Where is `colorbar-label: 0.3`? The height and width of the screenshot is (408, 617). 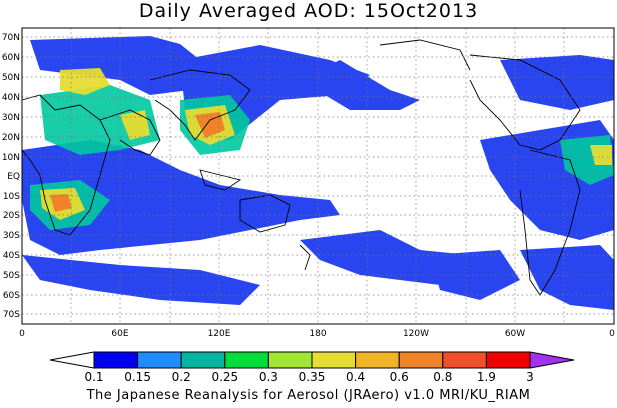
colorbar-label: 0.3 is located at coordinates (268, 377).